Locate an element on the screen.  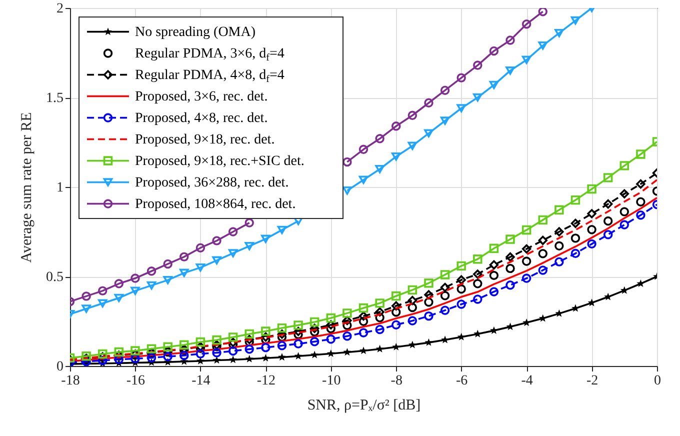
y-tick-label: 0.5 is located at coordinates (55, 277).